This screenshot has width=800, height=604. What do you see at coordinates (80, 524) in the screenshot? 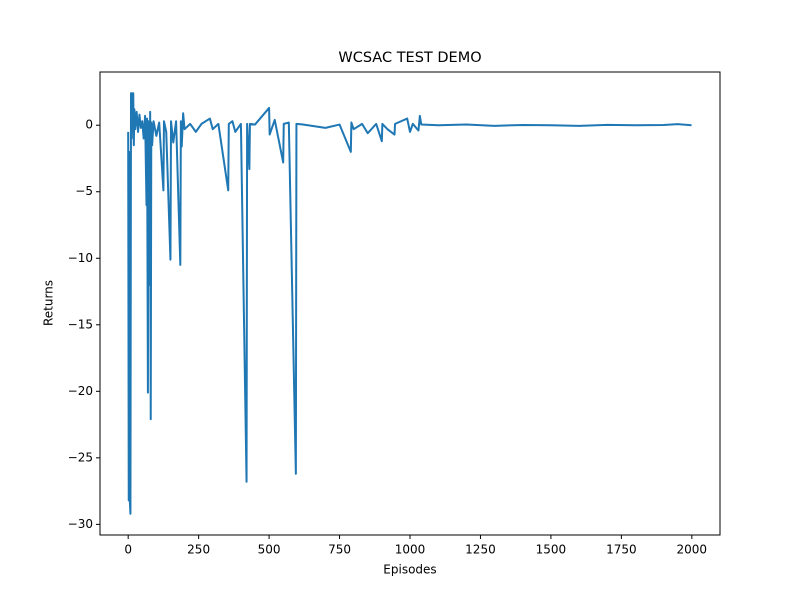
I see `y-tick-label: −30` at bounding box center [80, 524].